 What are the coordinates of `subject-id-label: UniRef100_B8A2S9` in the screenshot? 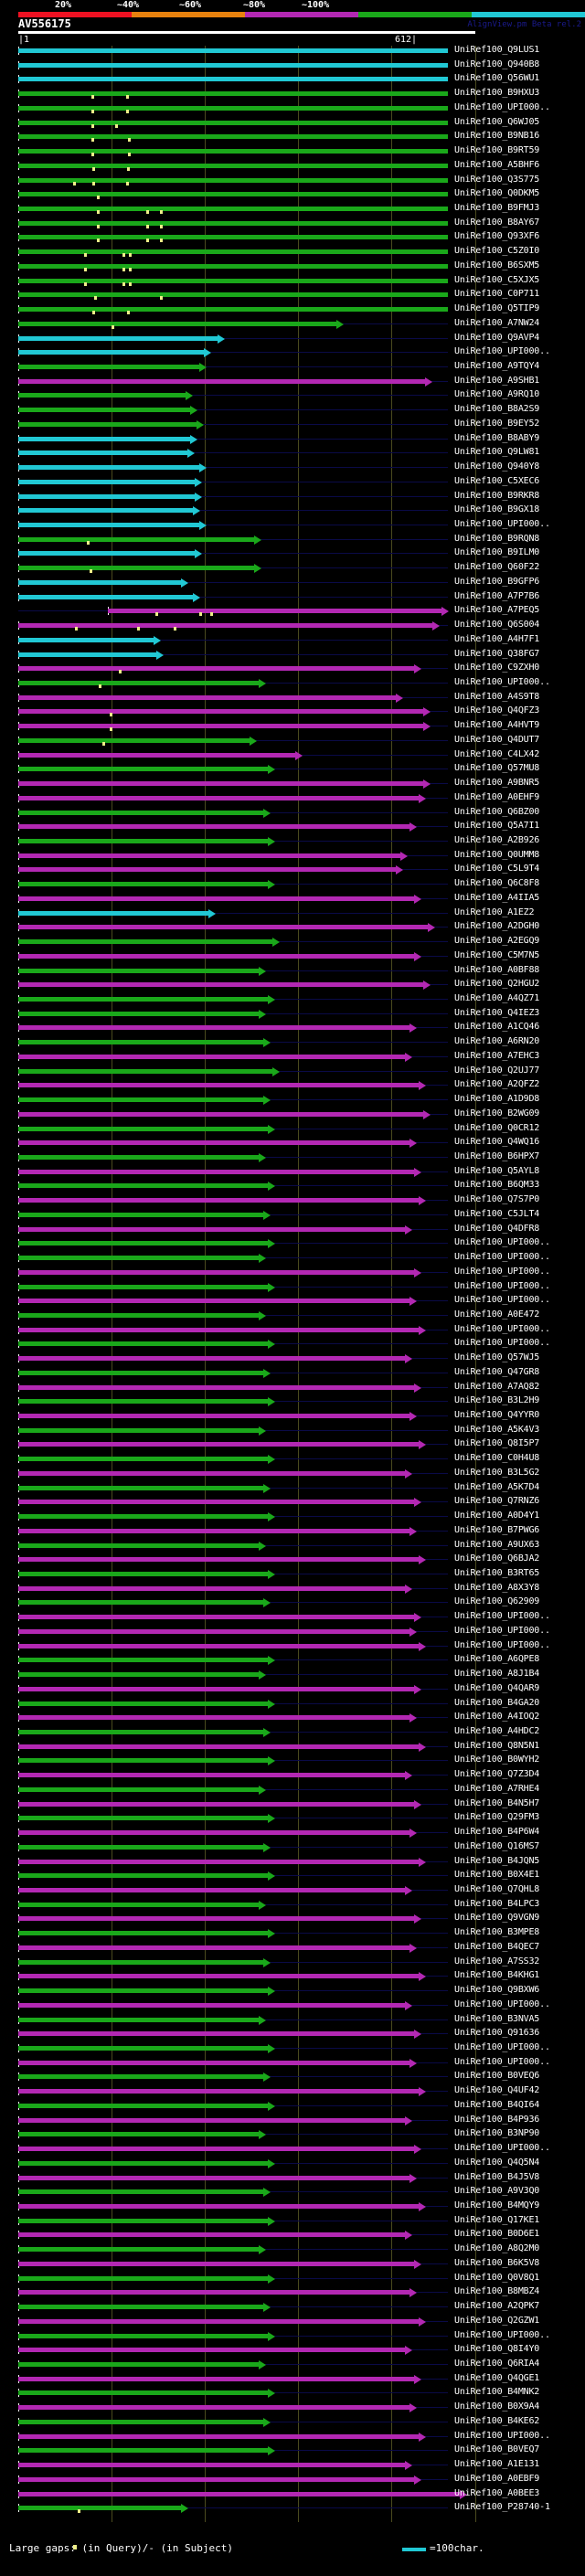 It's located at (497, 409).